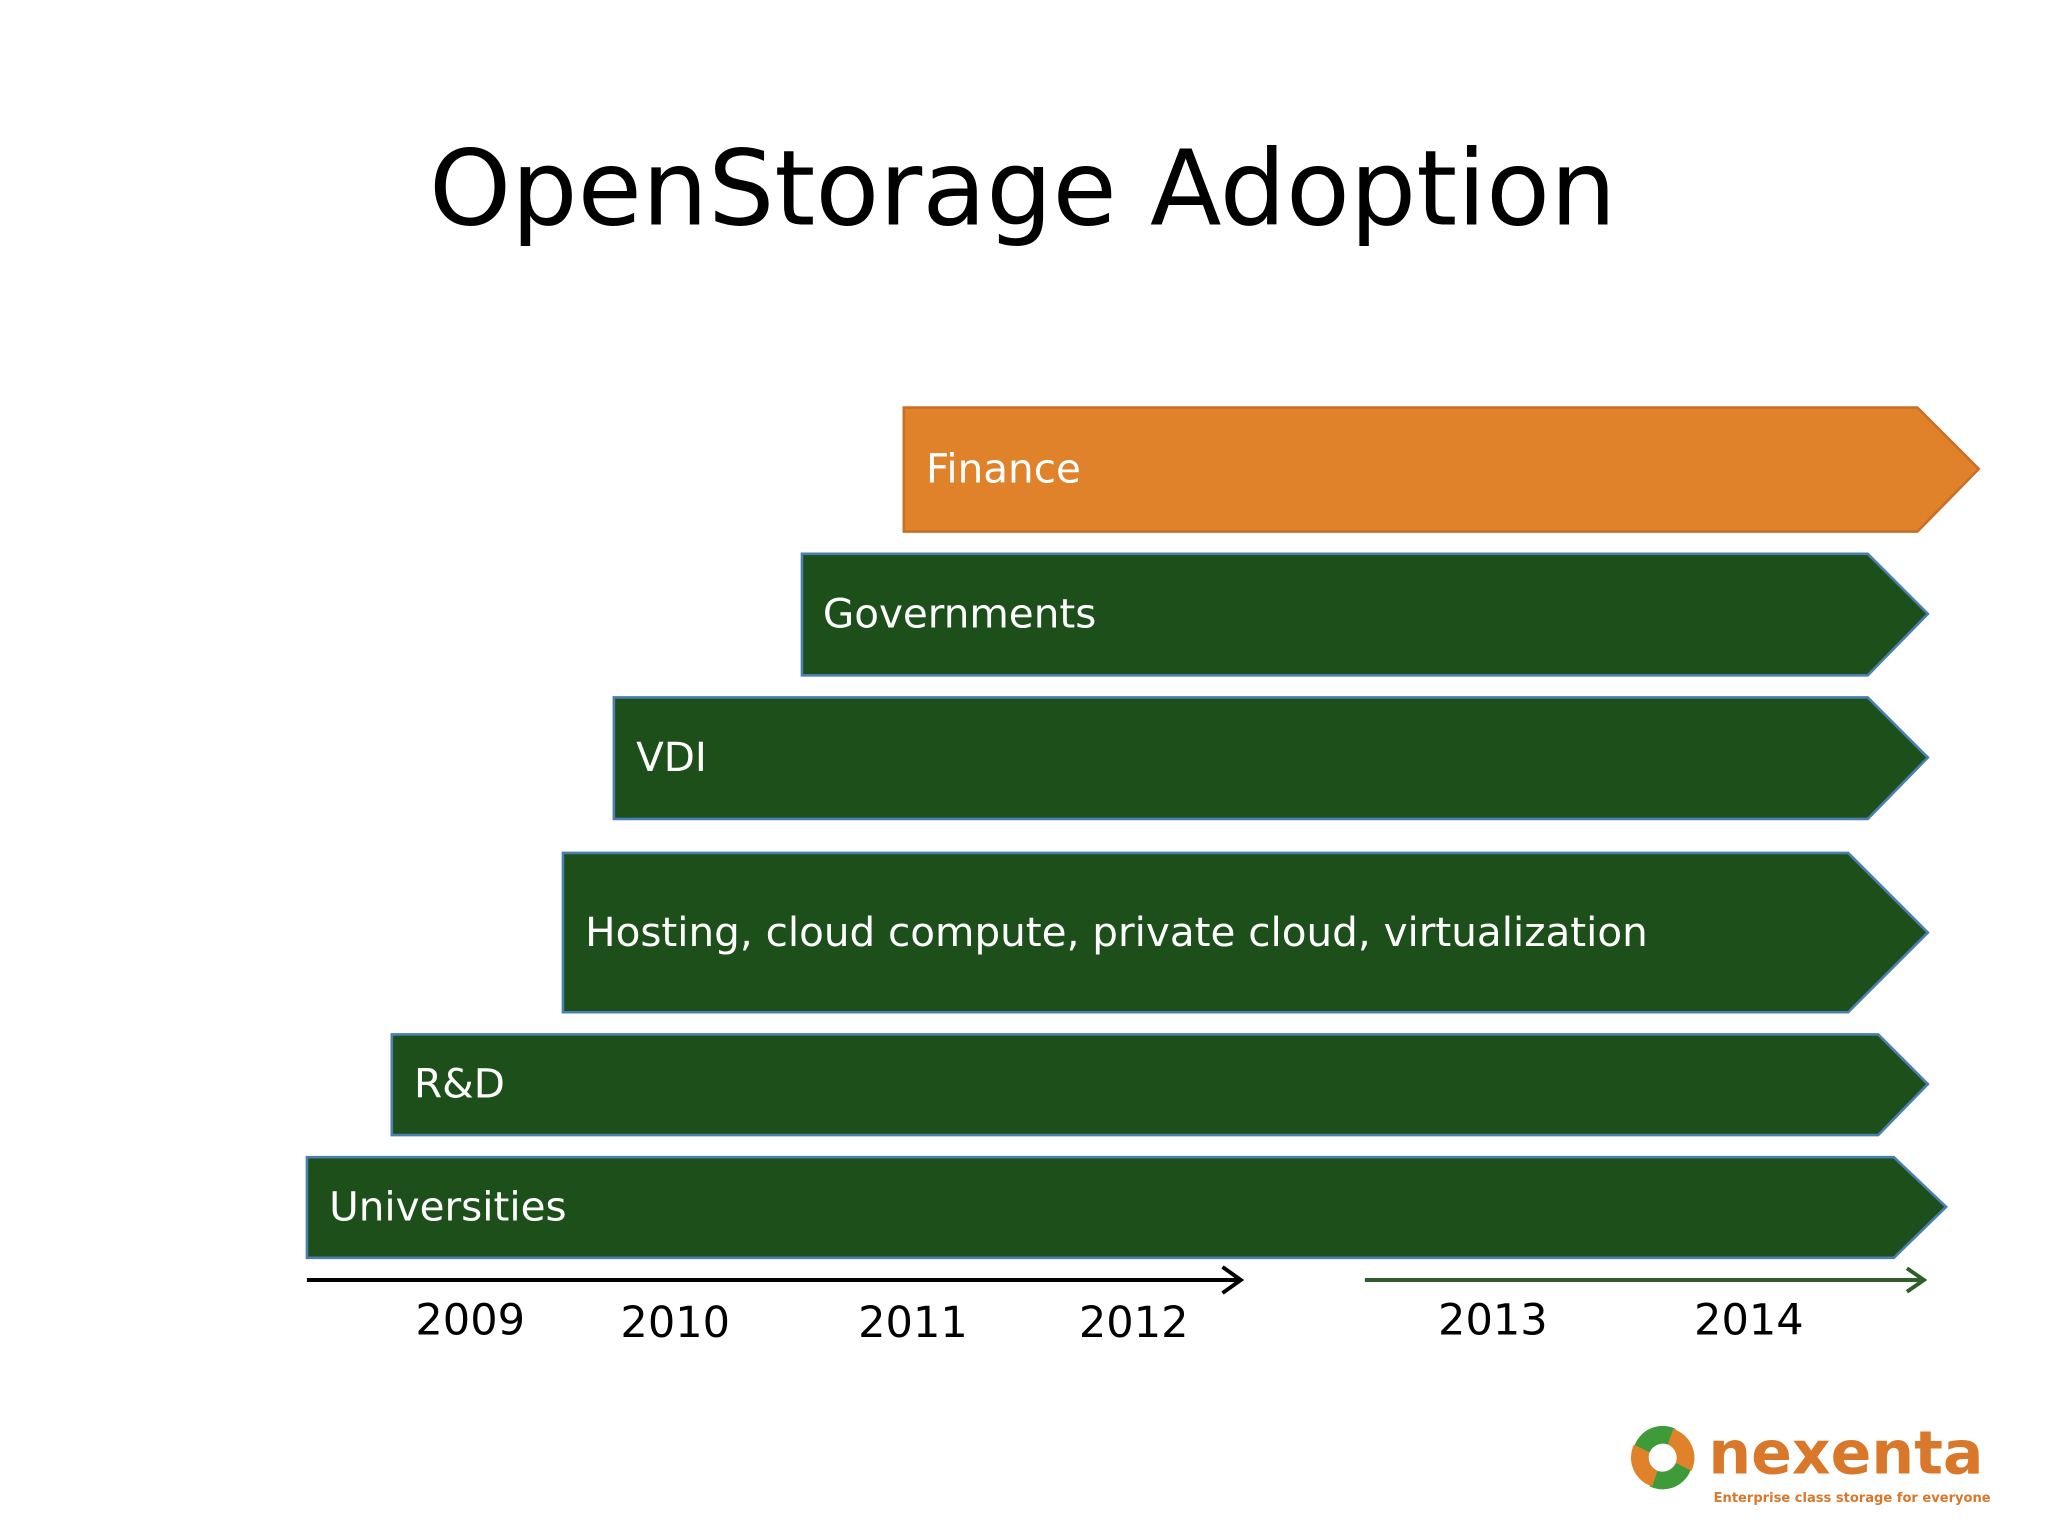  I want to click on band-label: Finance, so click(1003, 469).